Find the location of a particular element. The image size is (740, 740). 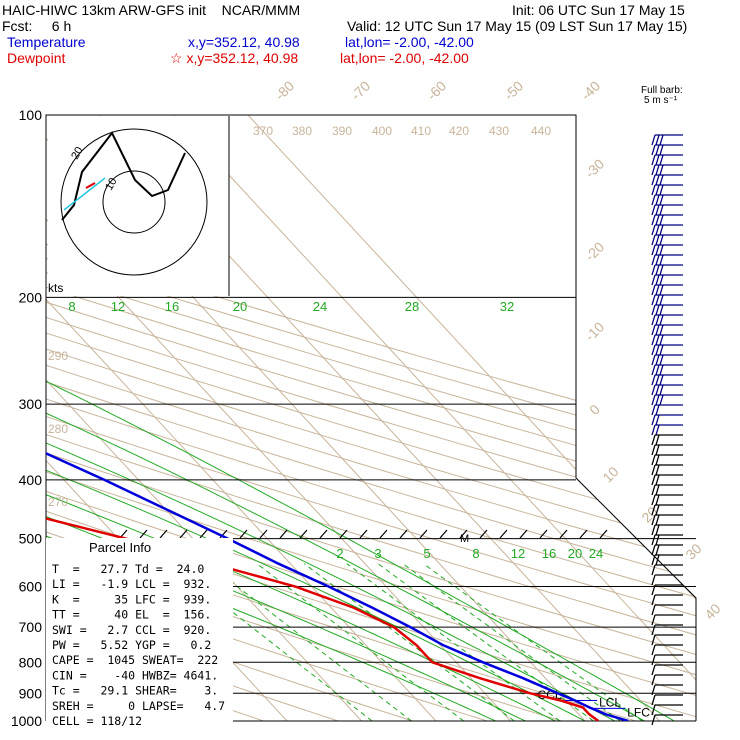

theta-label: 370 is located at coordinates (263, 131).